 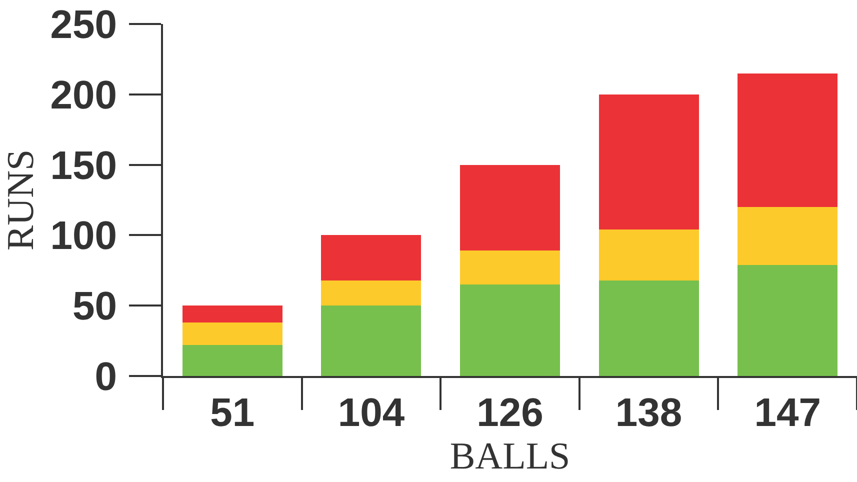 What do you see at coordinates (83, 25) in the screenshot?
I see `y-tick-label: 250` at bounding box center [83, 25].